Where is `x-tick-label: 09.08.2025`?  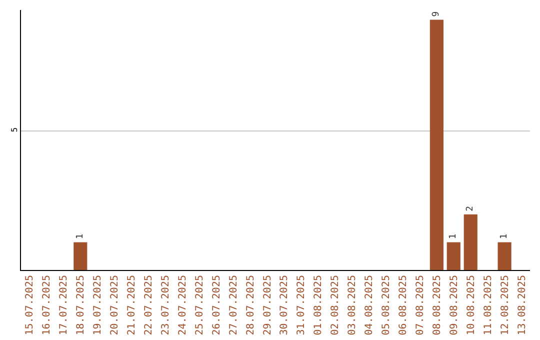 x-tick-label: 09.08.2025 is located at coordinates (454, 305).